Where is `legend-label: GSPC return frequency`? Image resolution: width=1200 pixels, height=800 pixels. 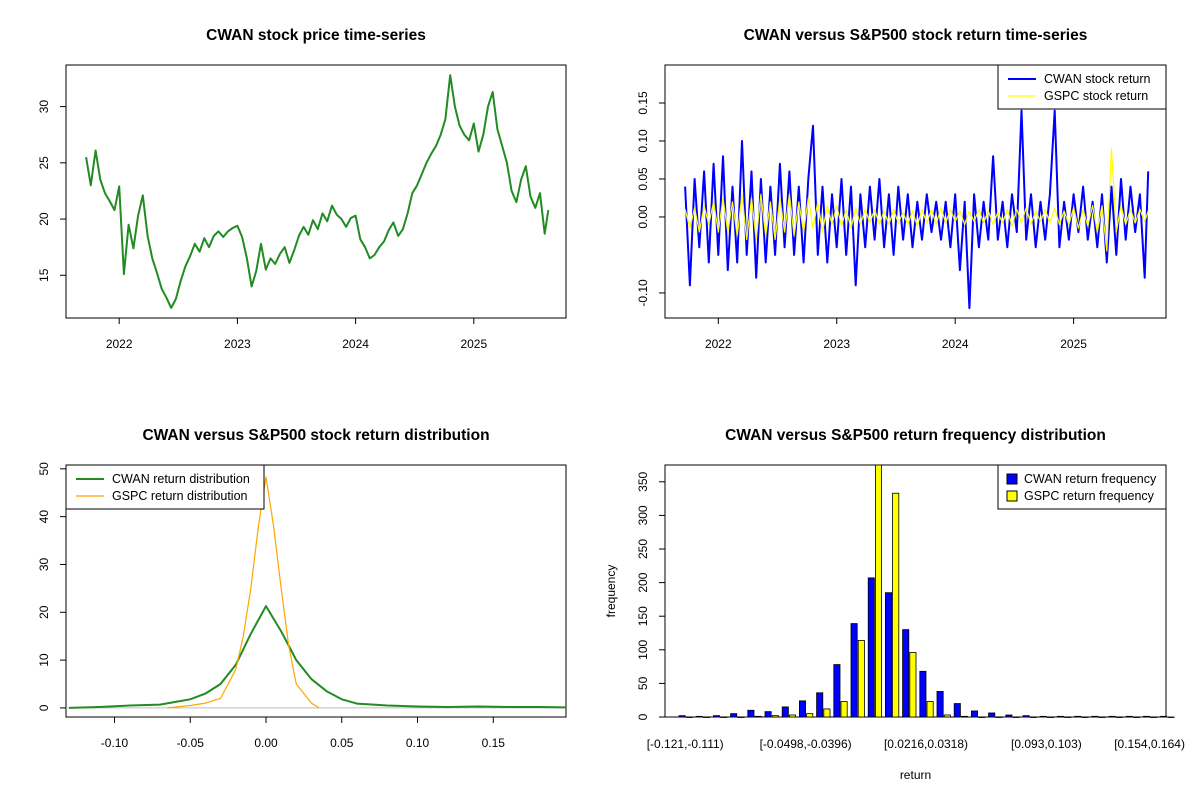
legend-label: GSPC return frequency is located at coordinates (1089, 496).